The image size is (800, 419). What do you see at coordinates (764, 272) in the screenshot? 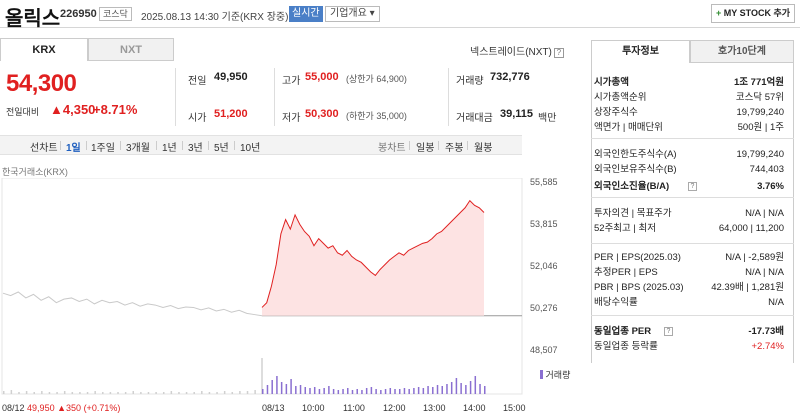
I see `info-row-value: N/A | N/A` at bounding box center [764, 272].